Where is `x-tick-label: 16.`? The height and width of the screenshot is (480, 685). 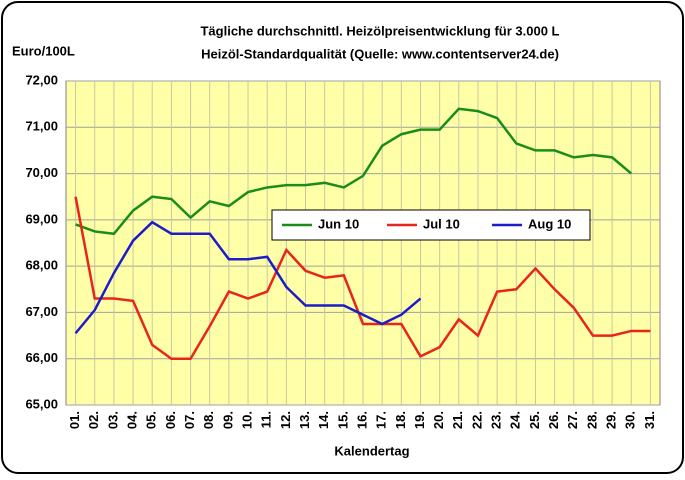 x-tick-label: 16. is located at coordinates (361, 420).